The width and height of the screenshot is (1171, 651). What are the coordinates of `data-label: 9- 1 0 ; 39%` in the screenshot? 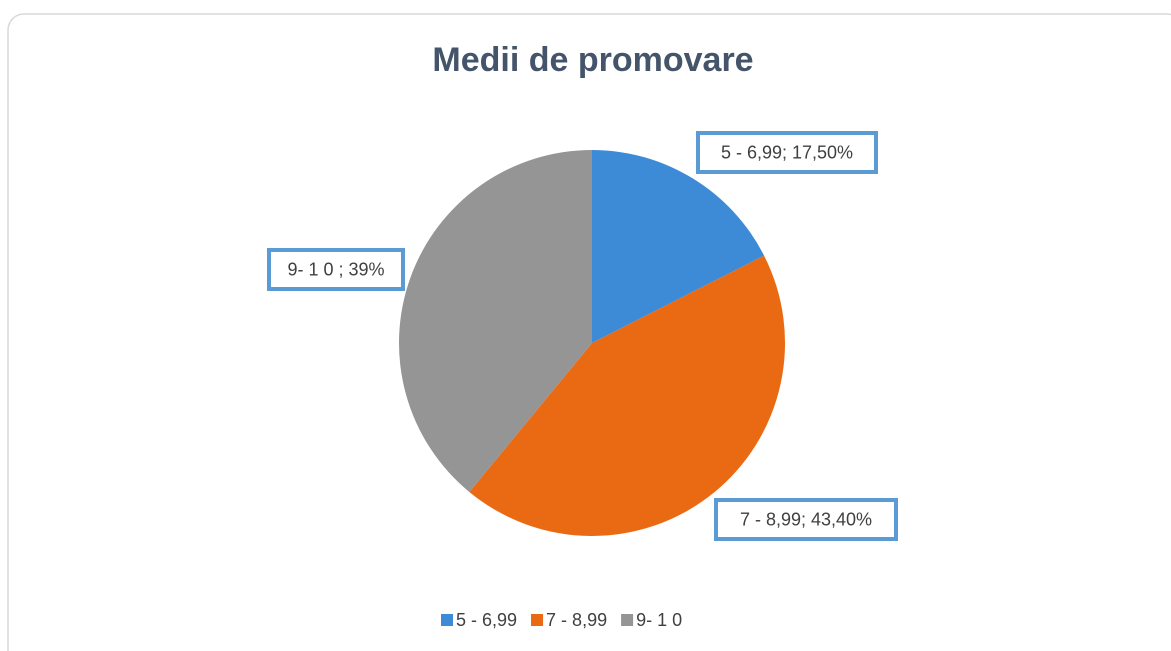 It's located at (335, 269).